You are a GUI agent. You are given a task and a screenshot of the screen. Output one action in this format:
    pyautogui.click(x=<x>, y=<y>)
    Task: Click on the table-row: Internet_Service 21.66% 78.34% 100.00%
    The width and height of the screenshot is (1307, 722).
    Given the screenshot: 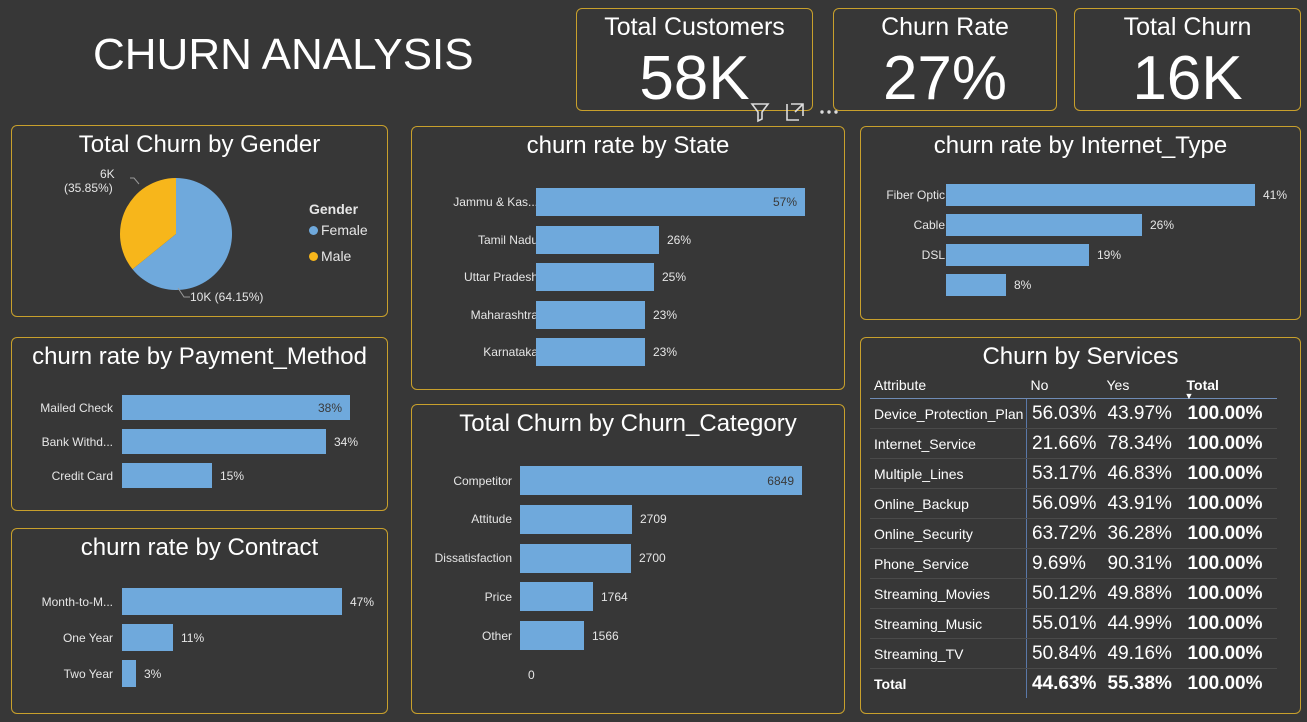 What is the action you would take?
    pyautogui.click(x=1073, y=443)
    